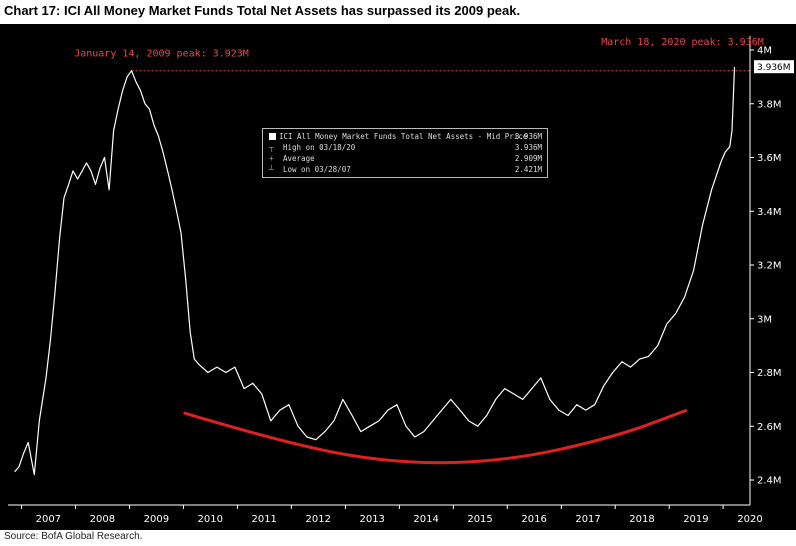  What do you see at coordinates (210, 519) in the screenshot?
I see `x-tick-label: 2010` at bounding box center [210, 519].